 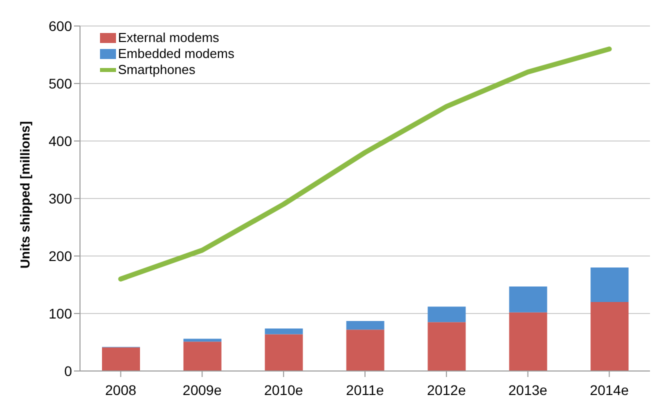 What do you see at coordinates (446, 390) in the screenshot?
I see `x-tick-label: 2012e` at bounding box center [446, 390].